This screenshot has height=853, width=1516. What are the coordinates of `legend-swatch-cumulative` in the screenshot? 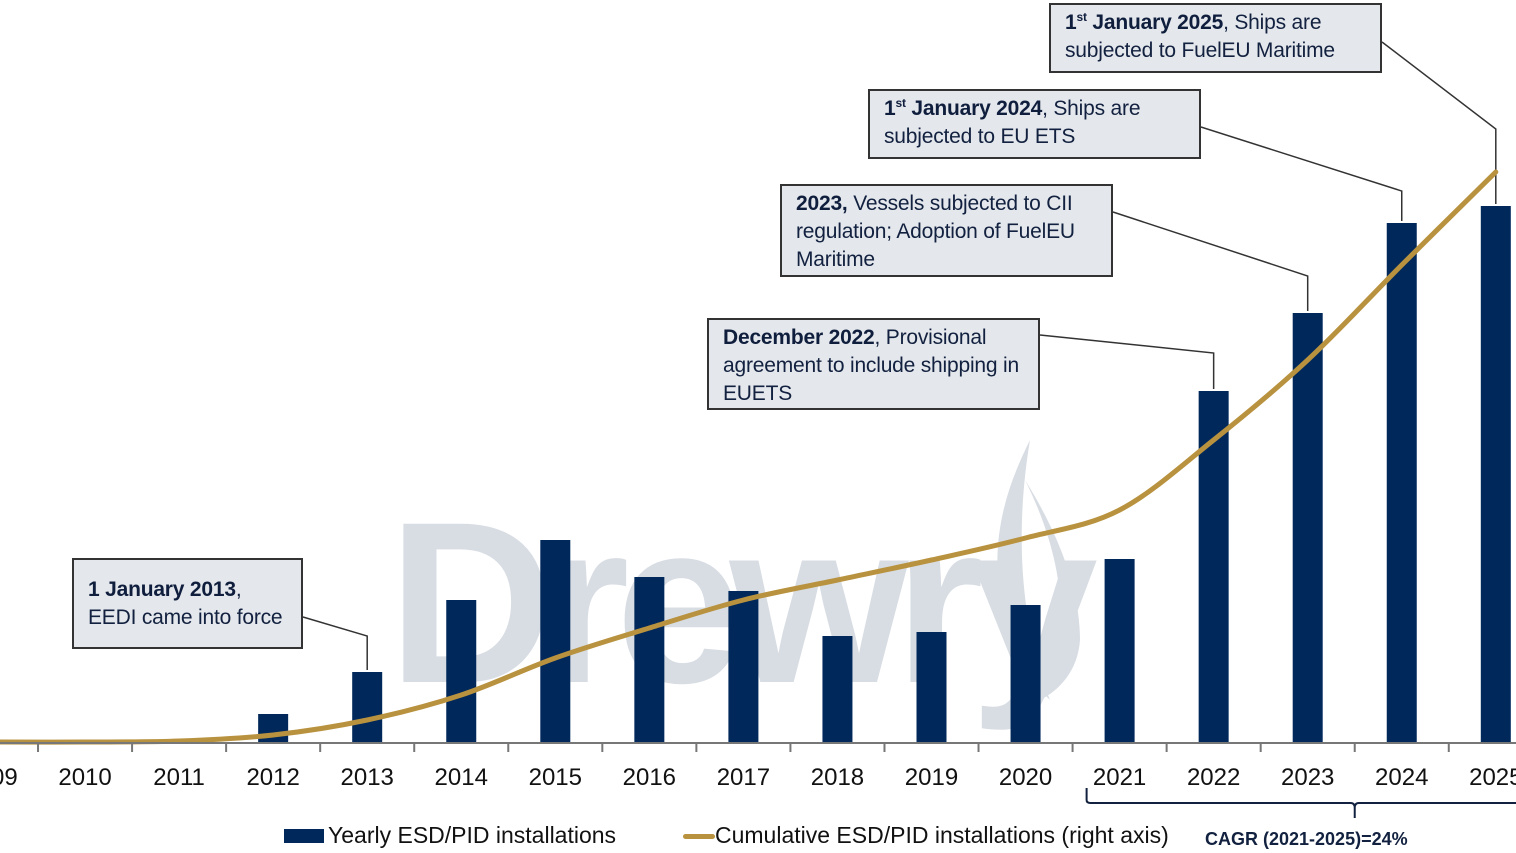 It's located at (699, 836).